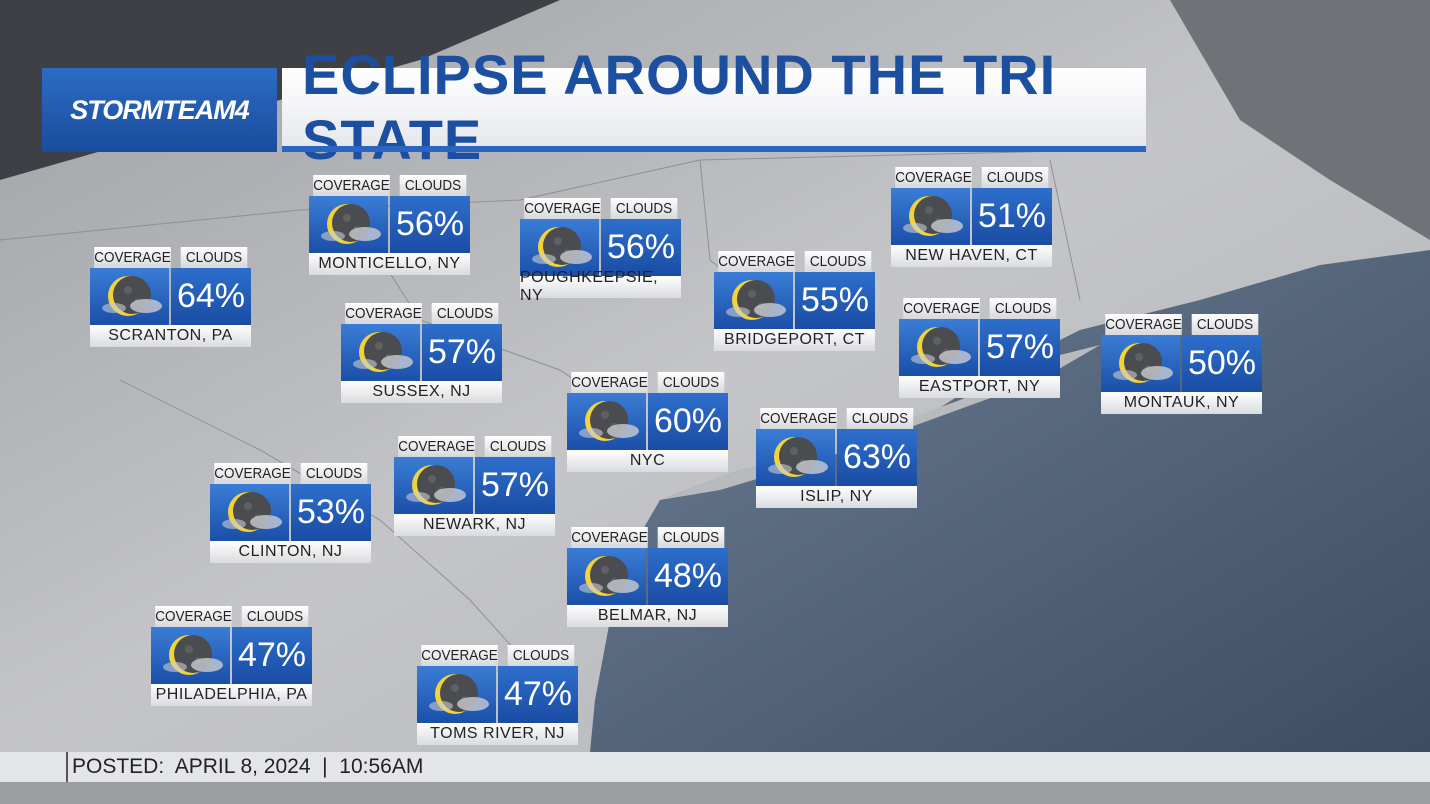  What do you see at coordinates (688, 576) in the screenshot?
I see `clouds-value: 48%` at bounding box center [688, 576].